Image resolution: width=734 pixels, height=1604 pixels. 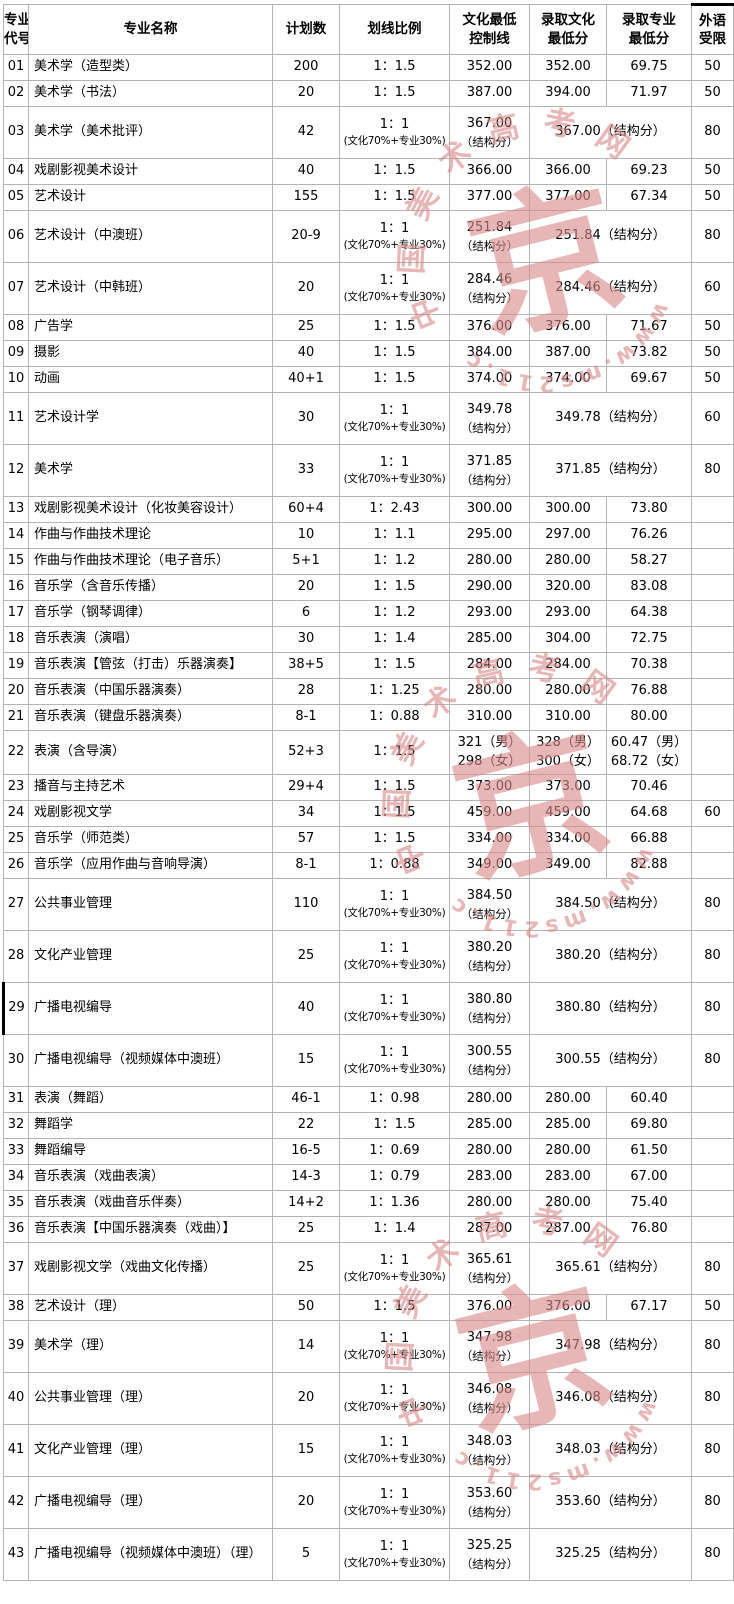 I want to click on cell-admit-merged-score: 348.03（结构分）, so click(x=610, y=1450).